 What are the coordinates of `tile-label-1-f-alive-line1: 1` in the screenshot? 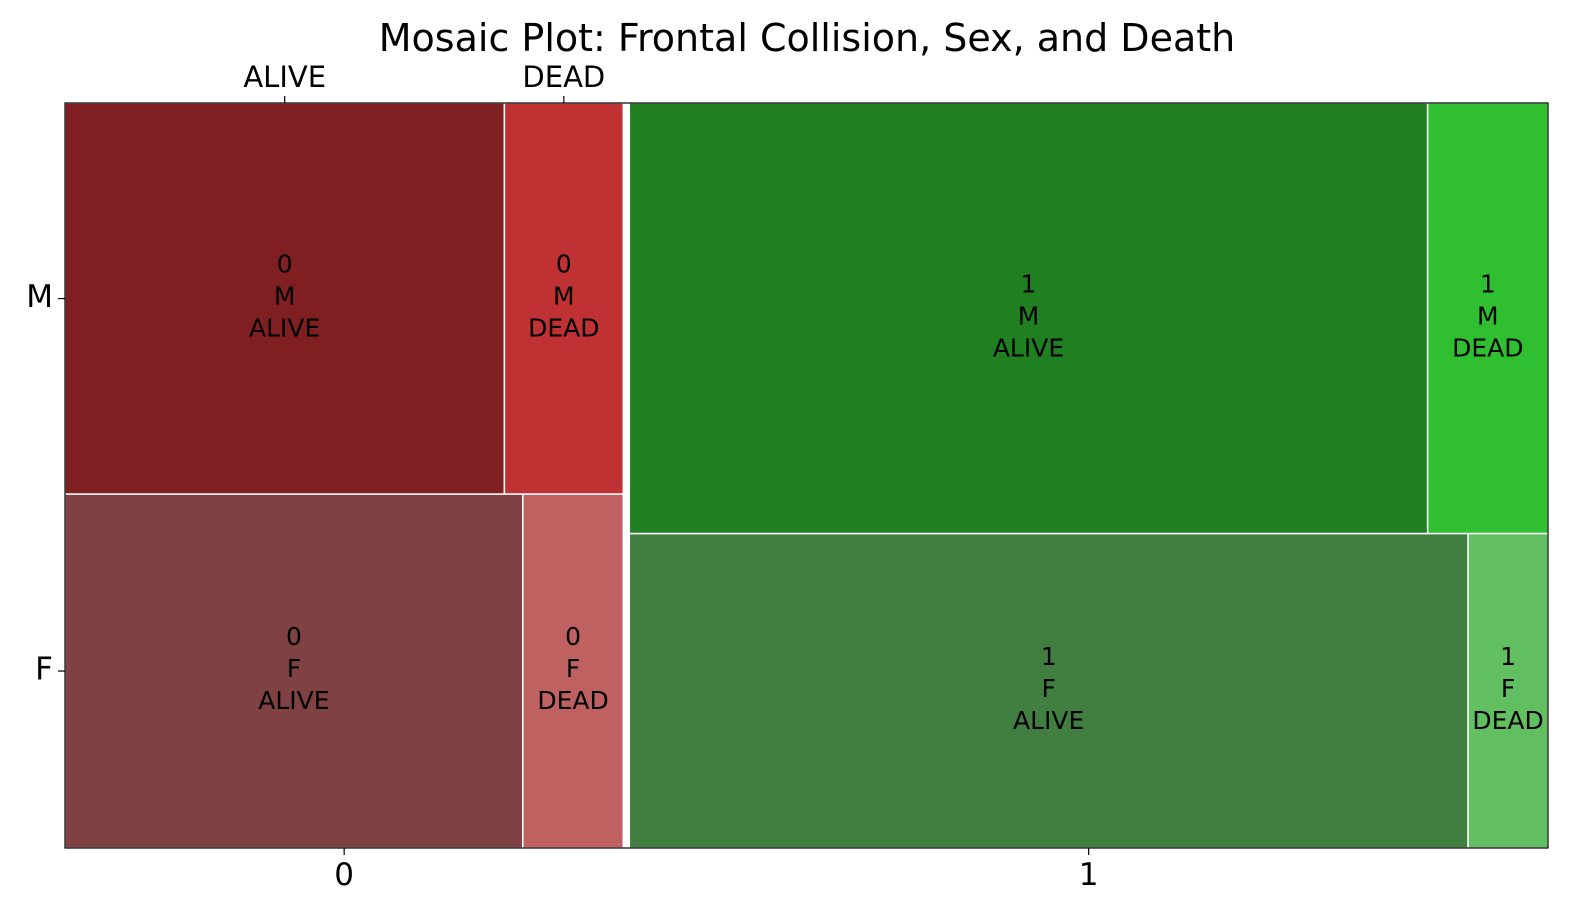 It's located at (1049, 656).